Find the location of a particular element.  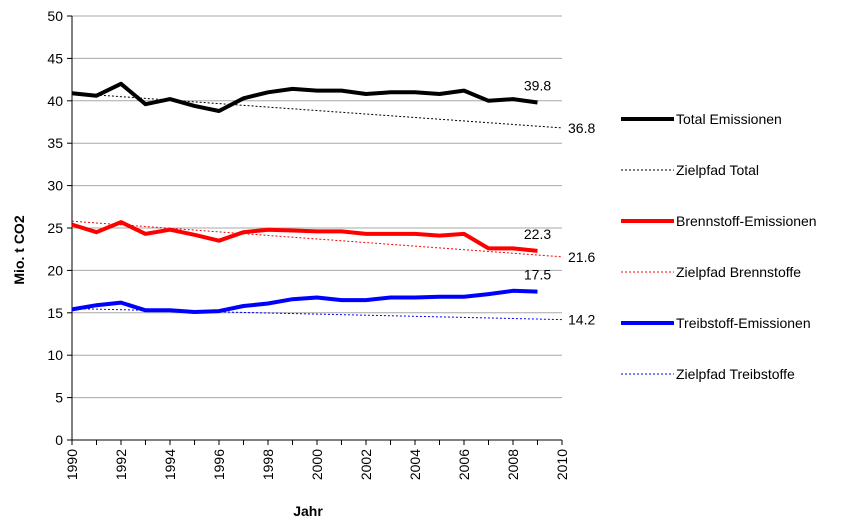

x-tick-label: 2006 is located at coordinates (464, 464).